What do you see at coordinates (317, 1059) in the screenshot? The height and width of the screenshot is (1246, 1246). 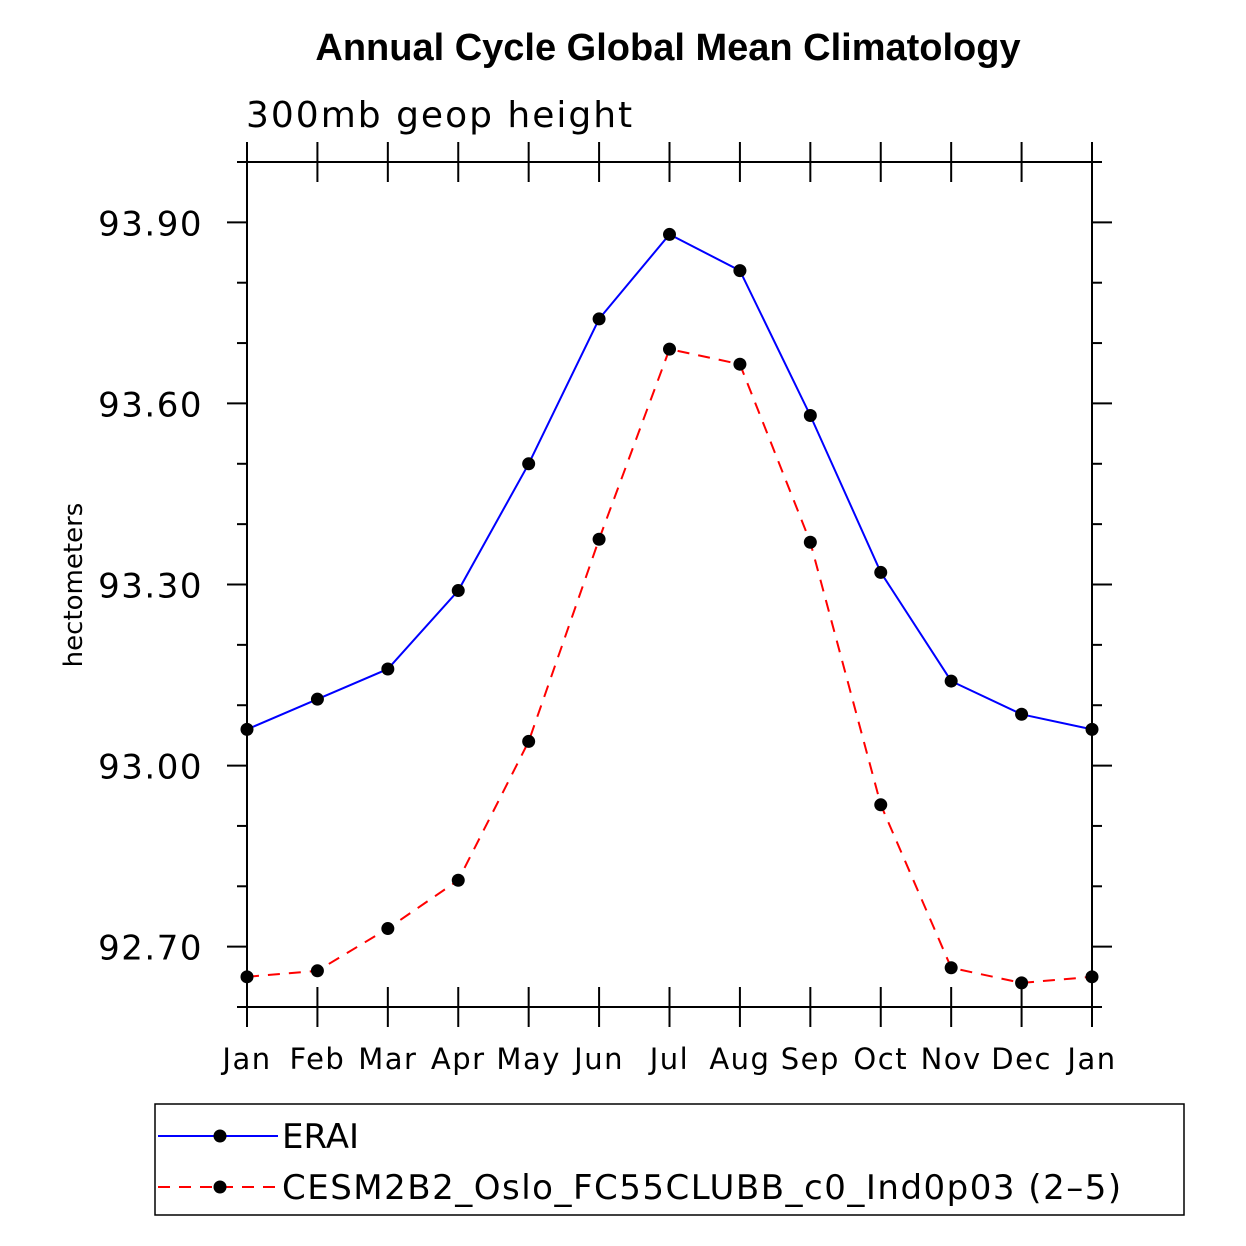 I see `x-tick-label: Feb` at bounding box center [317, 1059].